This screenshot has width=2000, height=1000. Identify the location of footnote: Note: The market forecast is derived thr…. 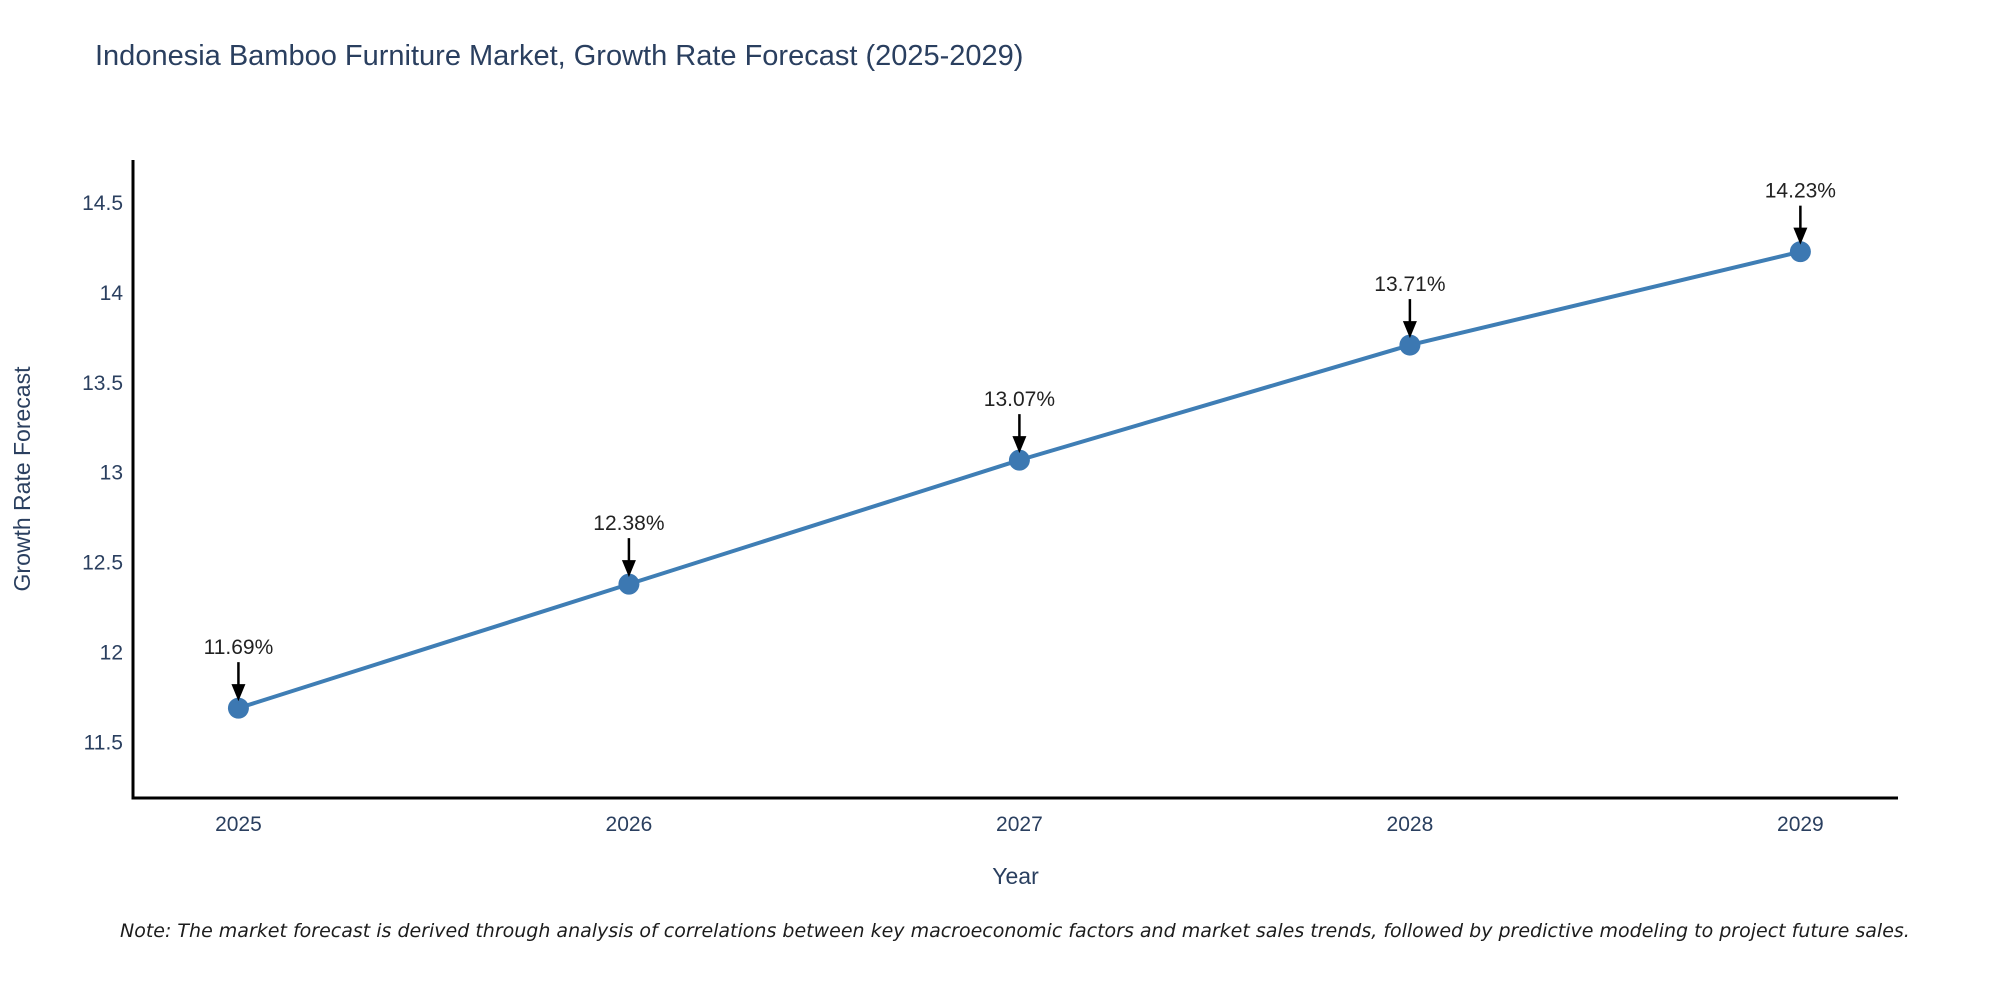
(1015, 931).